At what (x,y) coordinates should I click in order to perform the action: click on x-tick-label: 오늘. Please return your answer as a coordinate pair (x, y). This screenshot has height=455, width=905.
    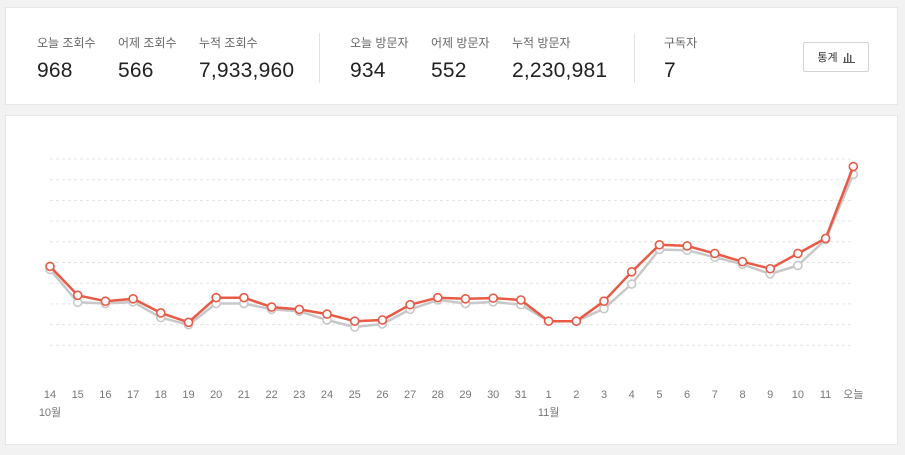
    Looking at the image, I should click on (853, 394).